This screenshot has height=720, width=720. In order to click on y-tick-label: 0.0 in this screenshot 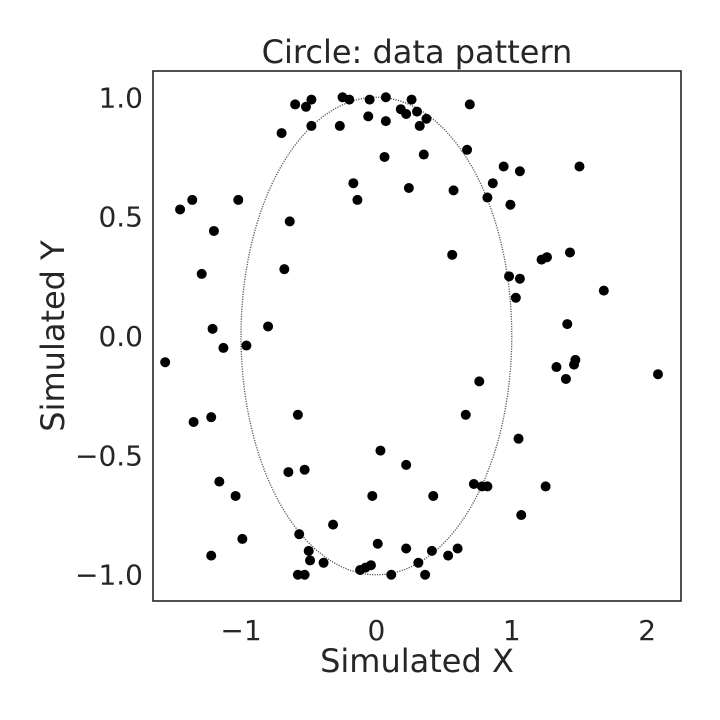, I will do `click(120, 336)`.